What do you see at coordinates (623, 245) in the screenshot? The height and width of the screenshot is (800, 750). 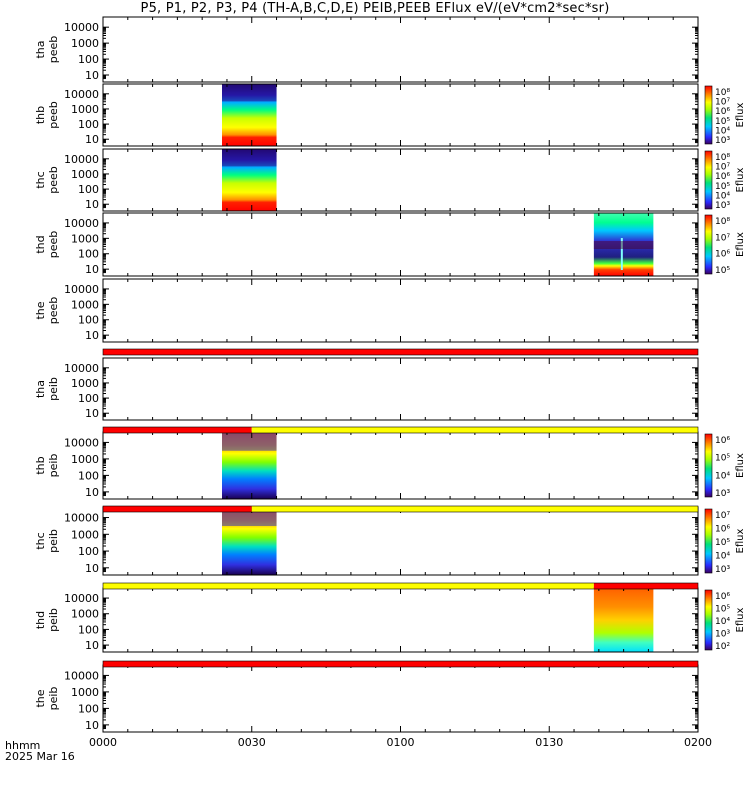 I see `spectrogram-band` at bounding box center [623, 245].